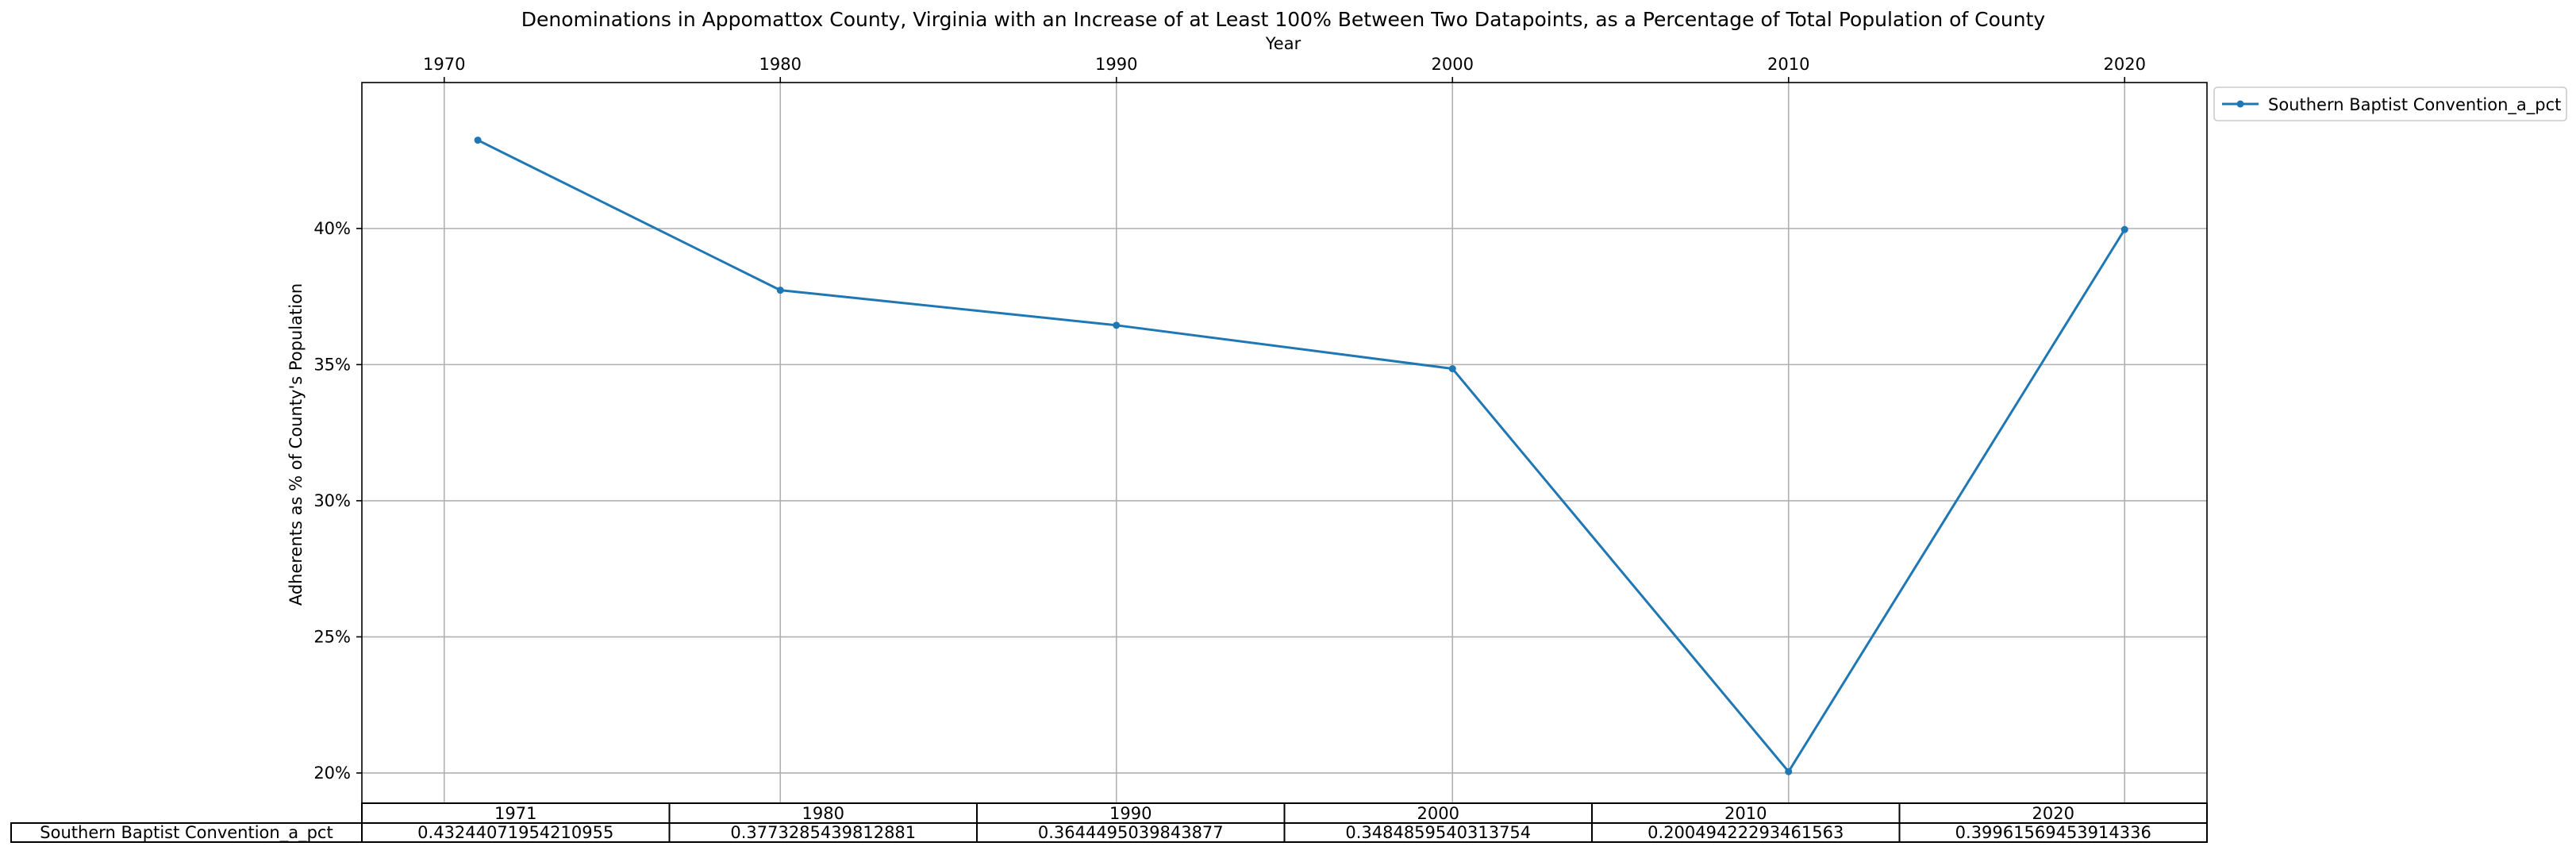  What do you see at coordinates (2240, 104) in the screenshot?
I see `legend-marker` at bounding box center [2240, 104].